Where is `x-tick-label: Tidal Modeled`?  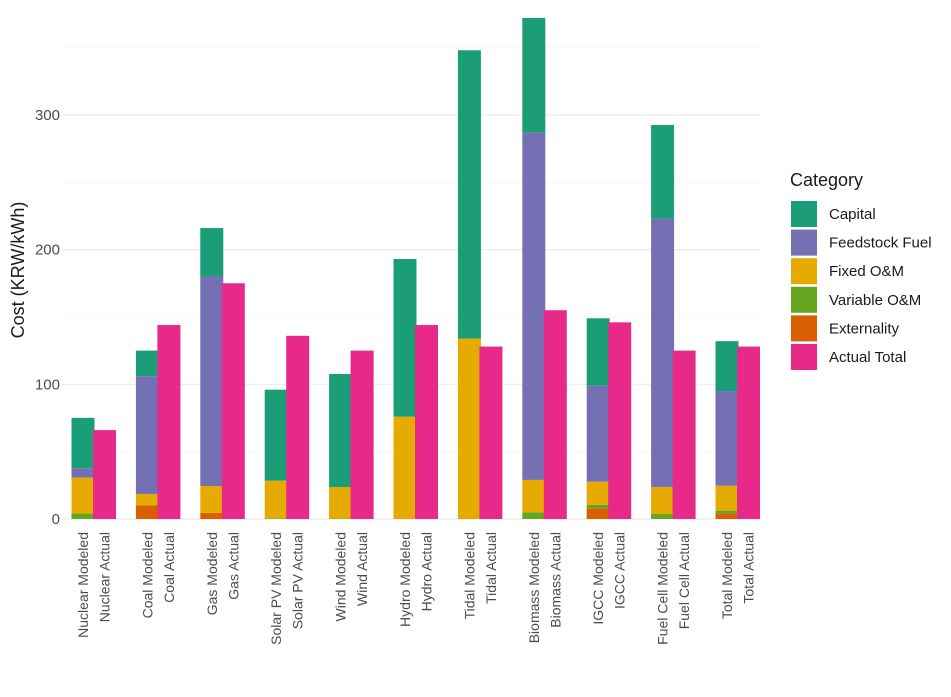 x-tick-label: Tidal Modeled is located at coordinates (469, 575).